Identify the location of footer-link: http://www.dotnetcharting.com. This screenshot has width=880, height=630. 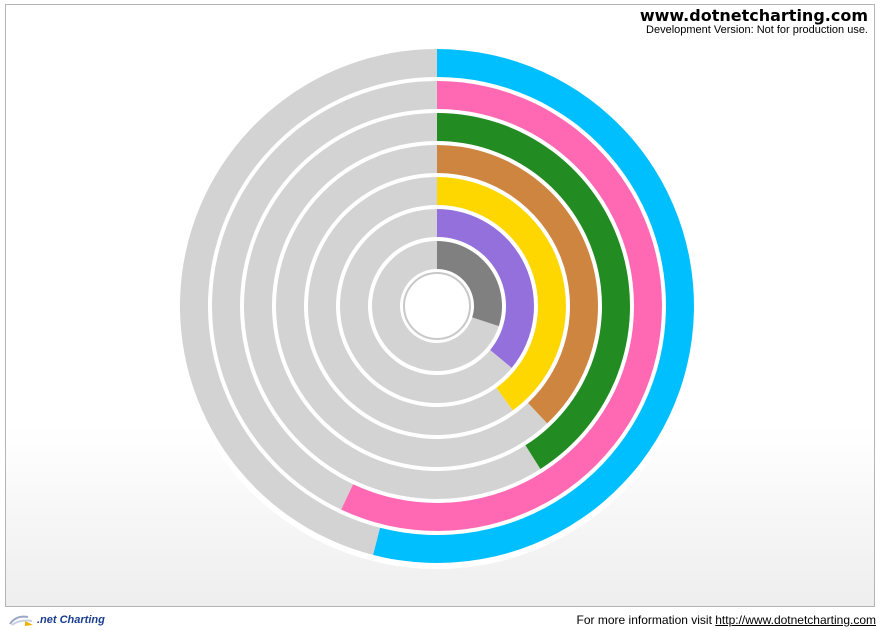
(795, 620).